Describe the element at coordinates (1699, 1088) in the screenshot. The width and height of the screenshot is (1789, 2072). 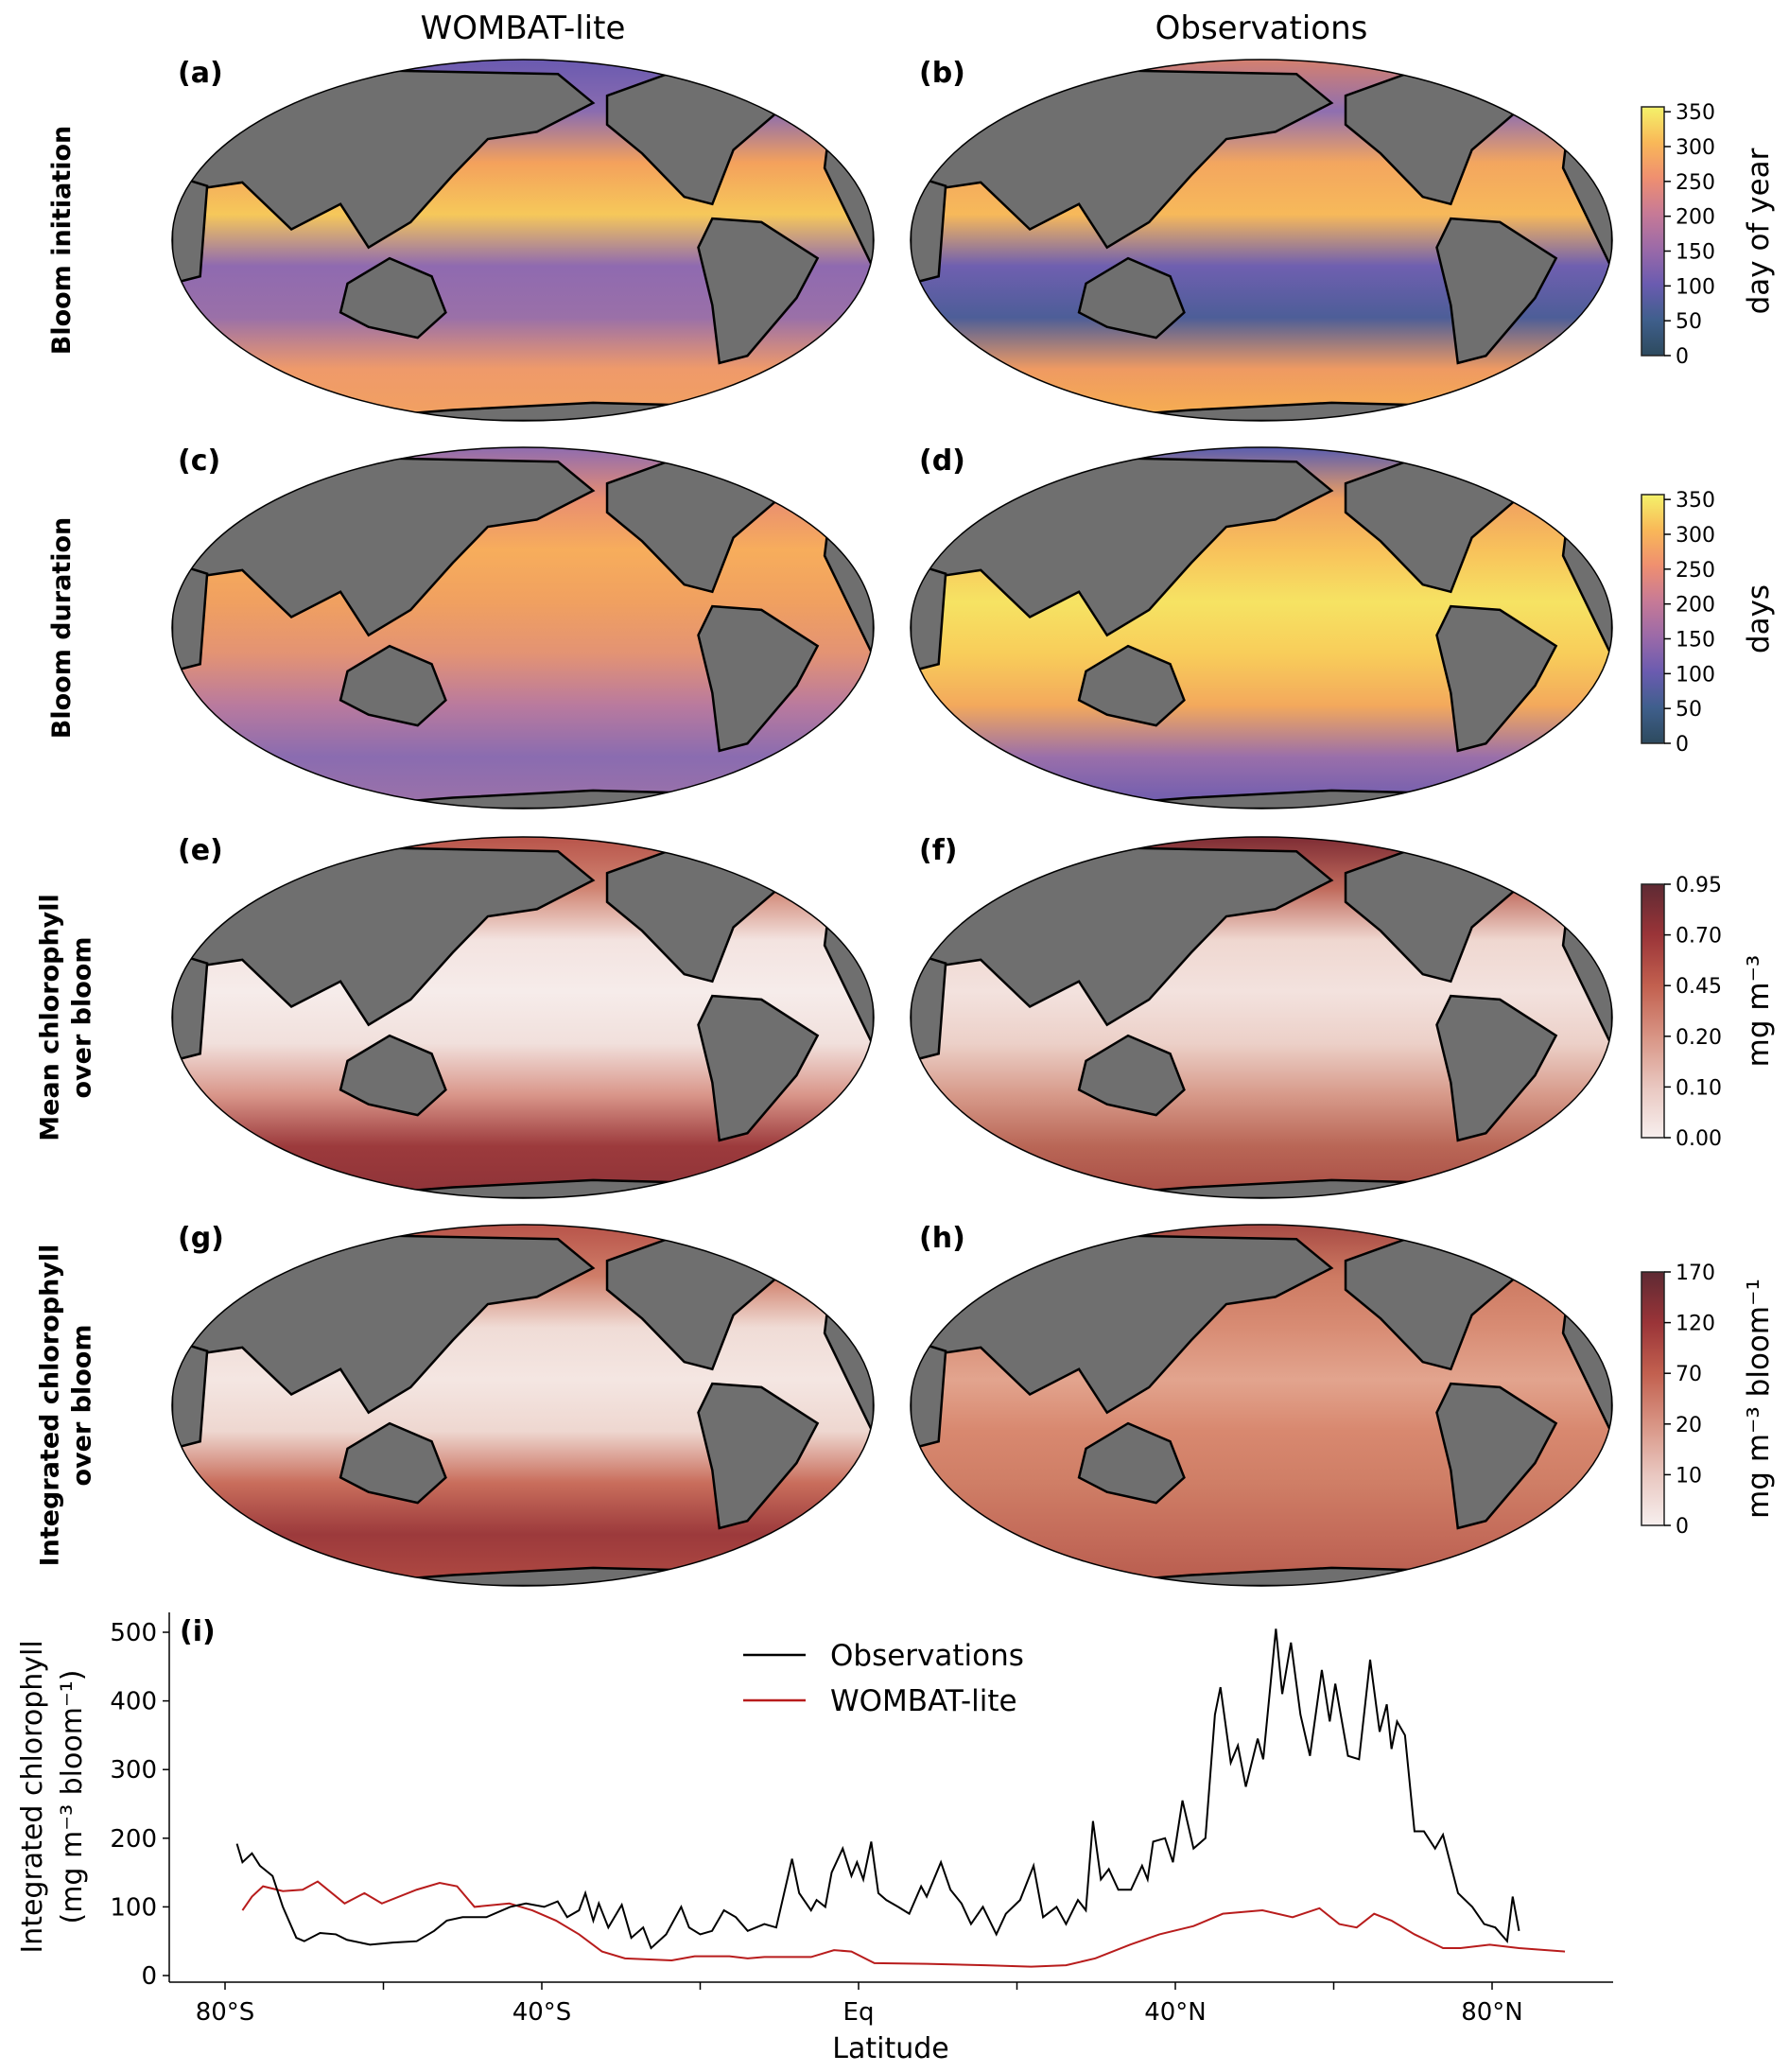
I see `colorbar-tick-label: 0.10` at that location.